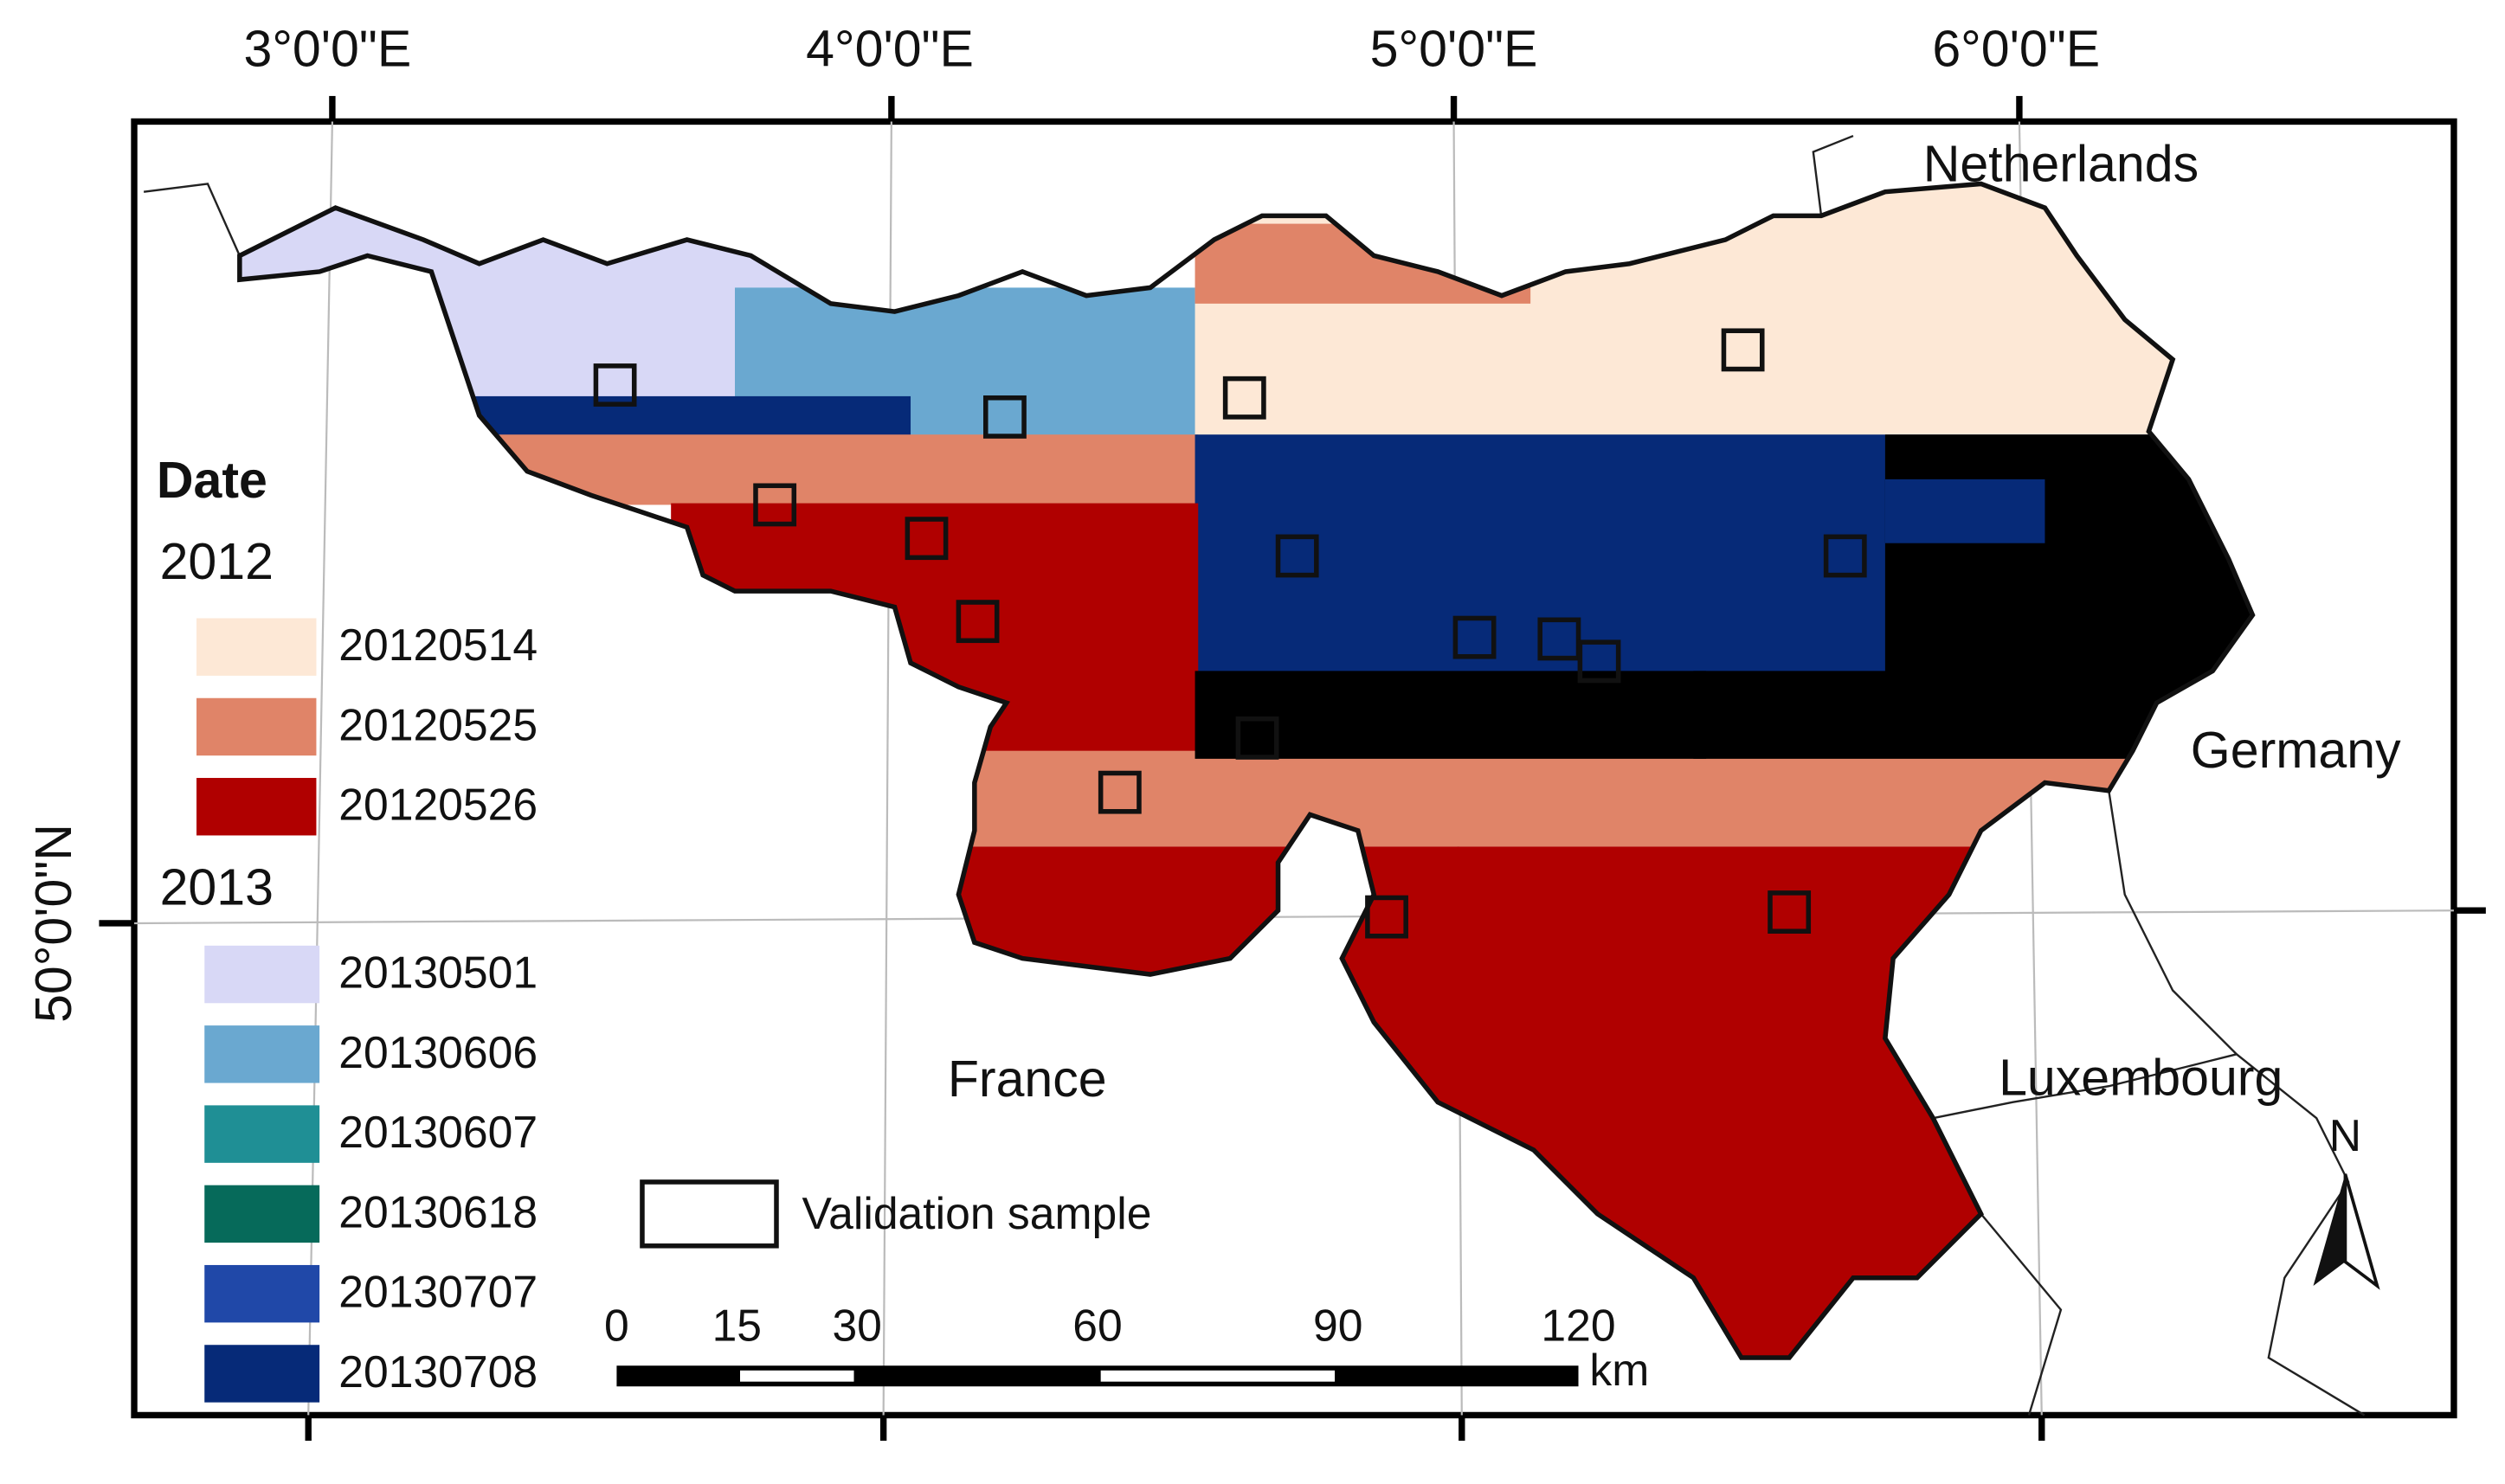 This screenshot has height=1484, width=2505. What do you see at coordinates (217, 887) in the screenshot?
I see `legend-group-label: 2013` at bounding box center [217, 887].